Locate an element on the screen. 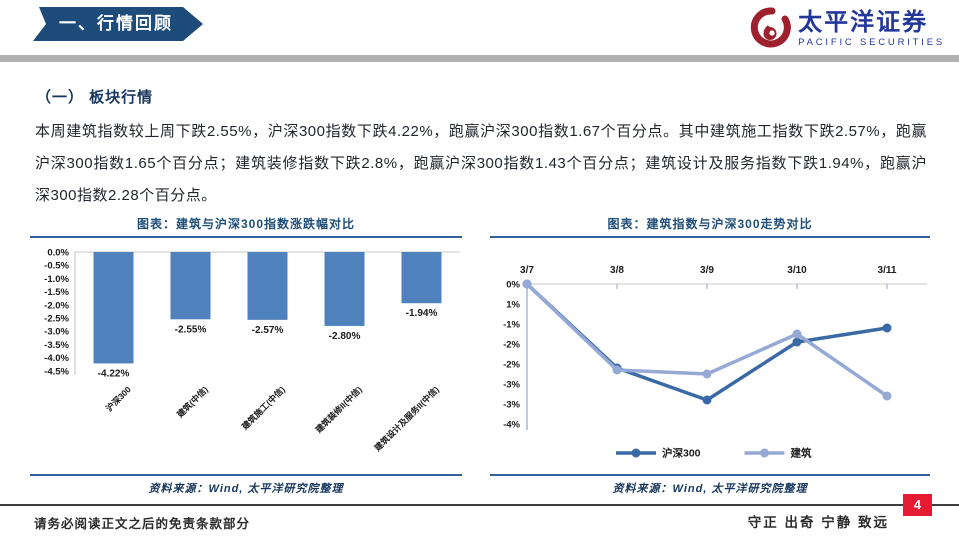 The width and height of the screenshot is (959, 539). footer-divider-line is located at coordinates (479, 505).